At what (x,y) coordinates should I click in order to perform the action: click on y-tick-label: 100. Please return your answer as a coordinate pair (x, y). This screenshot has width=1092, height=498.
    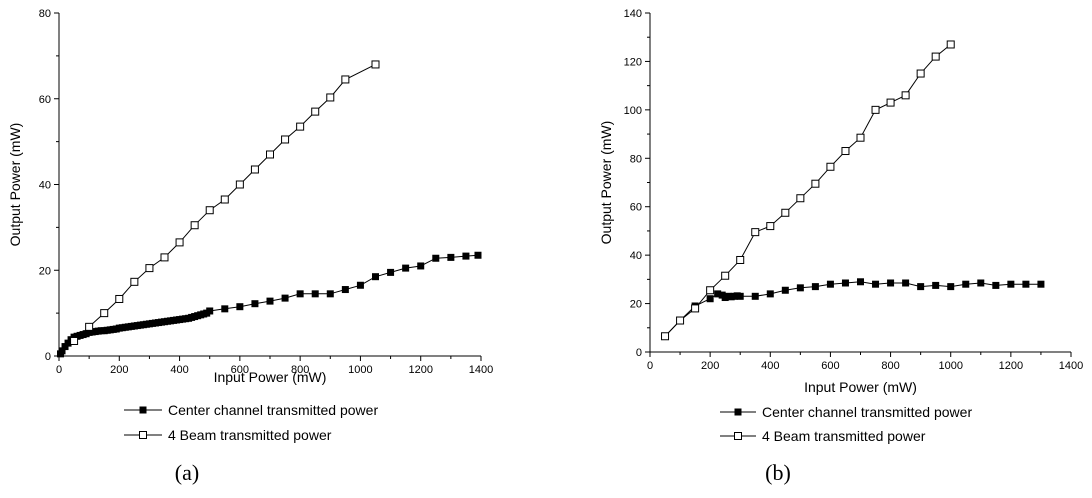
    Looking at the image, I should click on (633, 111).